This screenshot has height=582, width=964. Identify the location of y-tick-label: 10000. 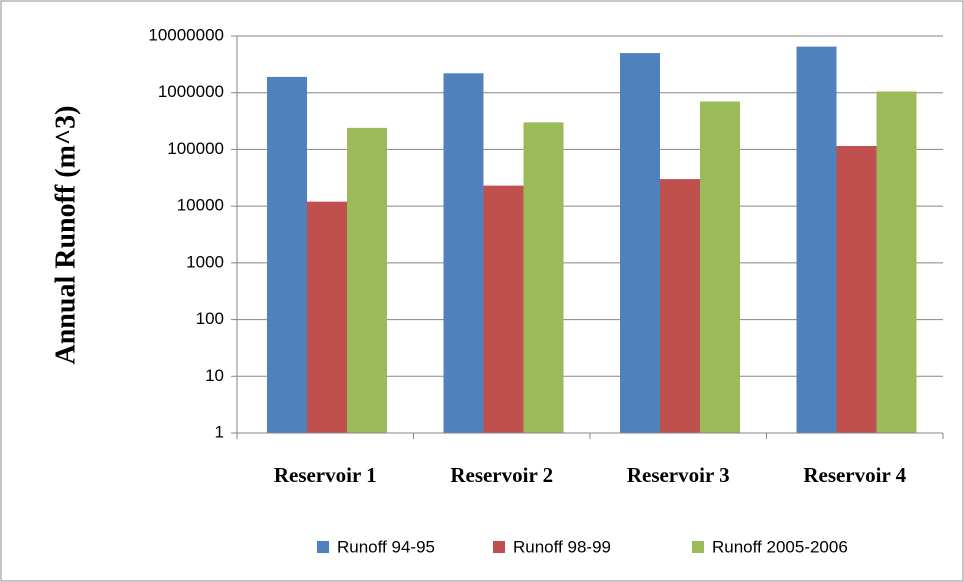
(200, 205).